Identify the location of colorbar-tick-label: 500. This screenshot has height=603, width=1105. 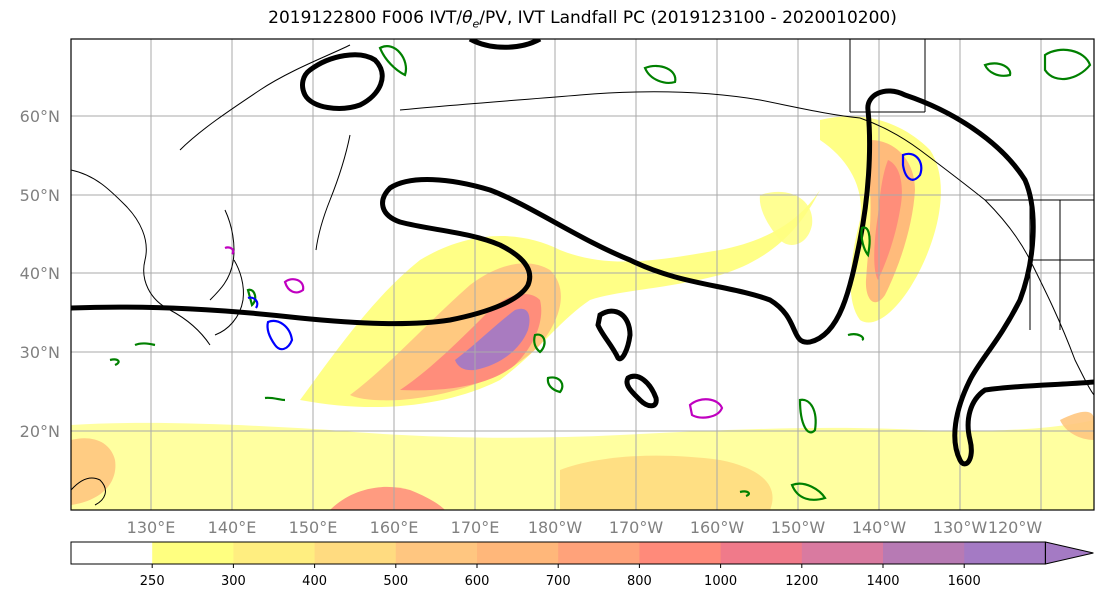
(395, 581).